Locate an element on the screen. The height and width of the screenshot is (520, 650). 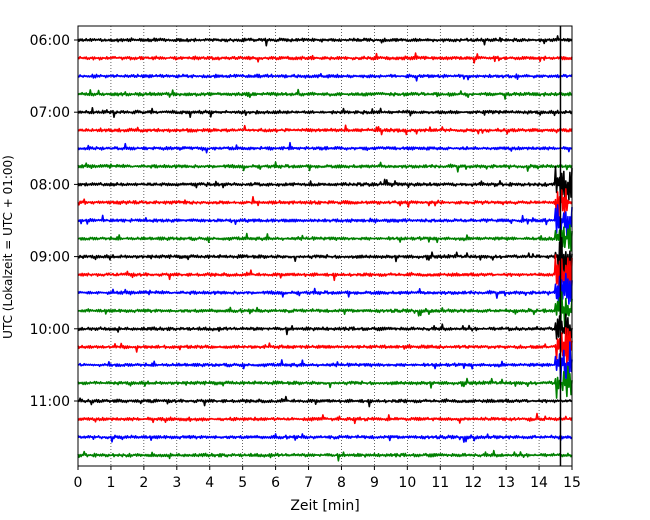
x-tick-label: 5 is located at coordinates (242, 483).